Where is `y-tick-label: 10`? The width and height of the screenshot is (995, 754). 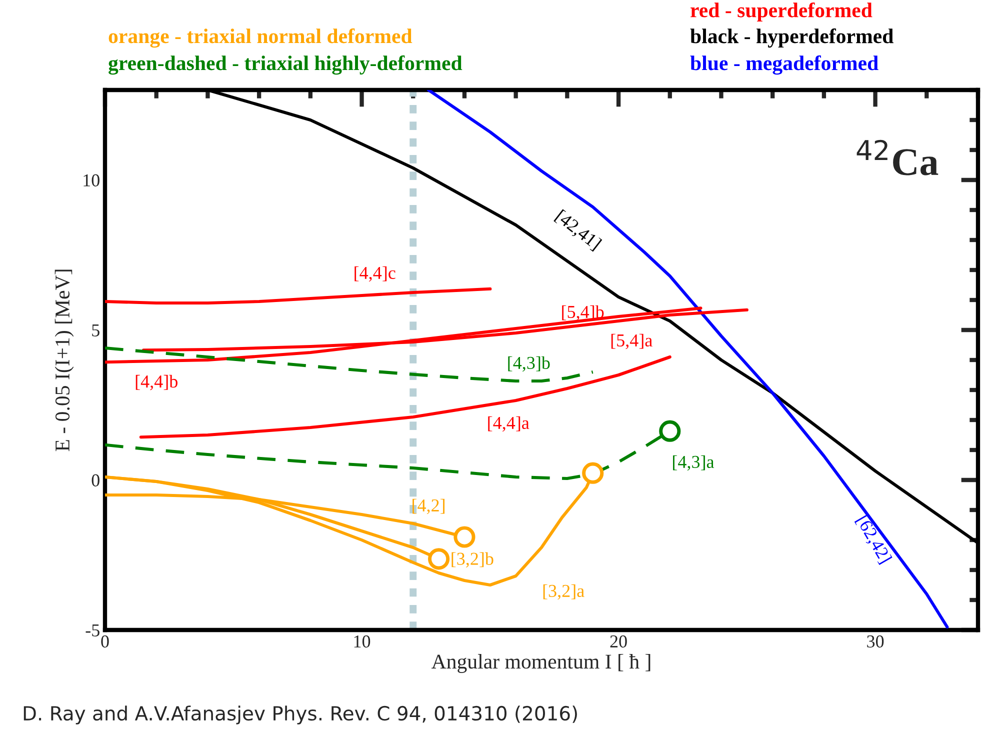
y-tick-label: 10 is located at coordinates (92, 180).